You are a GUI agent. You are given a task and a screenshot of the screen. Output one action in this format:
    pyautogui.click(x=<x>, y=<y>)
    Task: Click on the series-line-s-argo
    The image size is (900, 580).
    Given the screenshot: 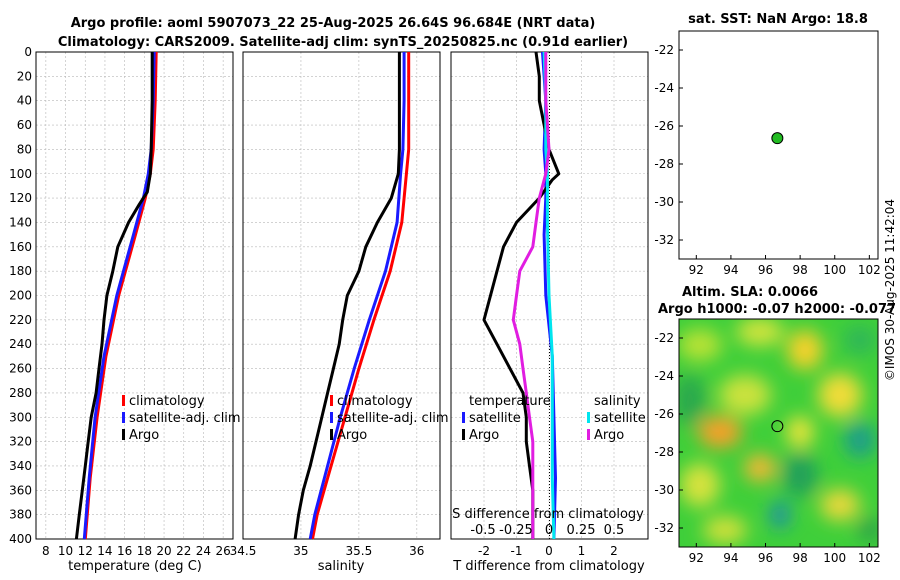 What is the action you would take?
    pyautogui.click(x=531, y=295)
    